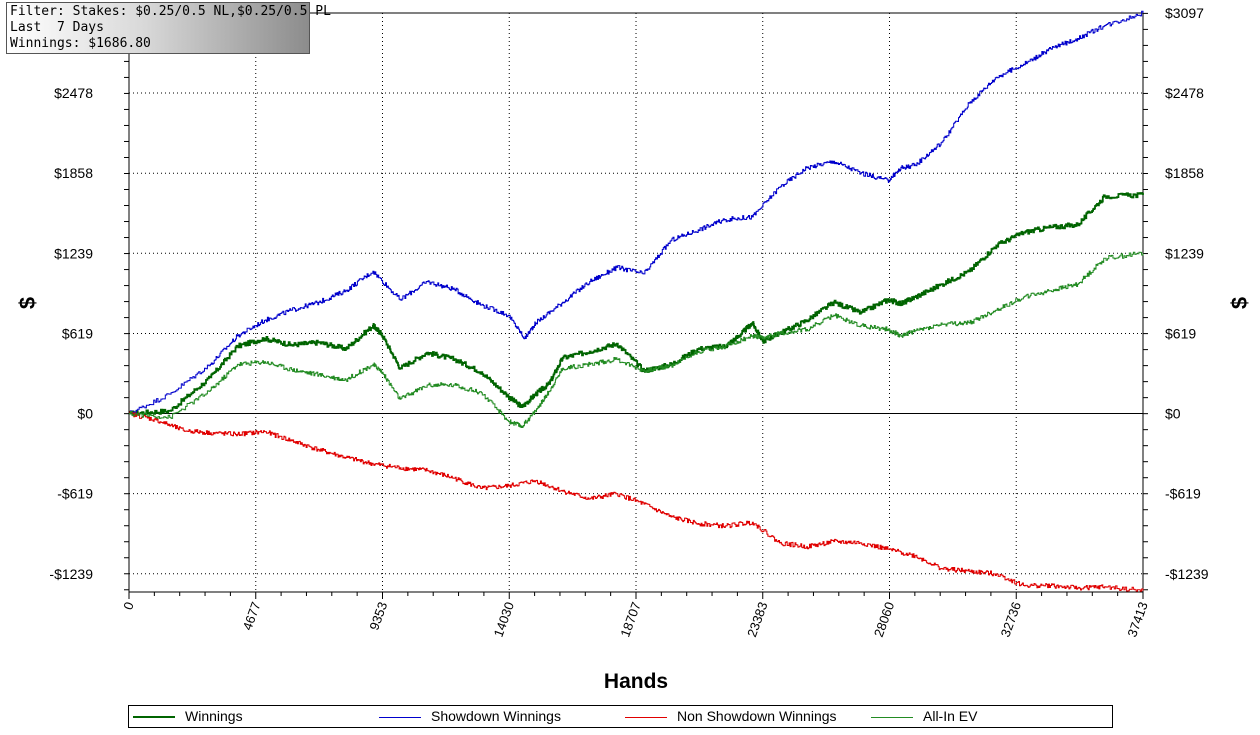 This screenshot has width=1260, height=735. I want to click on y-tick-label-right: $1858, so click(1184, 173).